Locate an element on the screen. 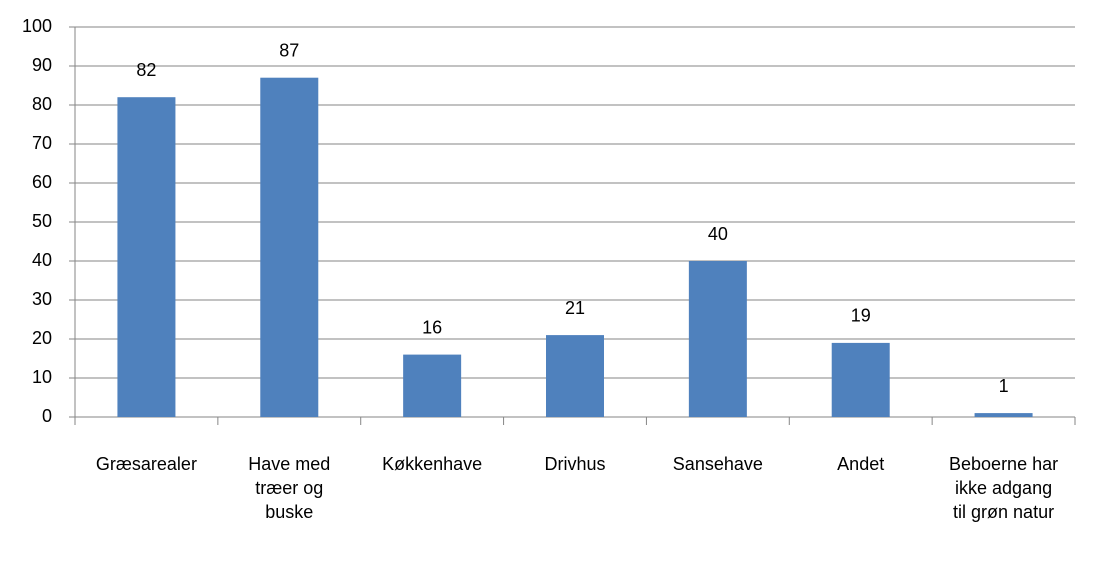 This screenshot has height=567, width=1095. y-tick-label: 90 is located at coordinates (42, 65).